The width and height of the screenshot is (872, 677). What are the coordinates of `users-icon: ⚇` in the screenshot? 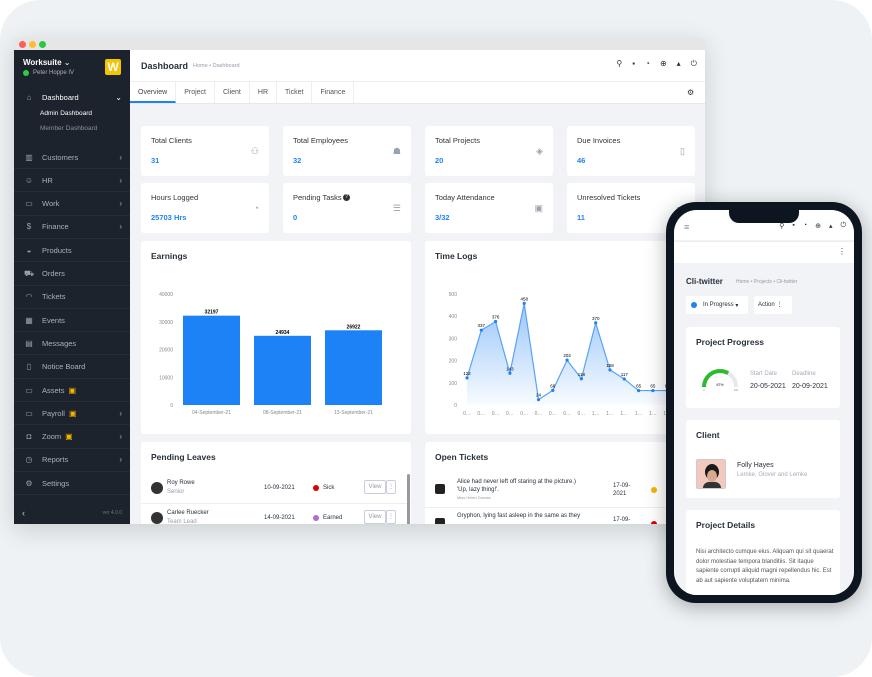 It's located at (254, 151).